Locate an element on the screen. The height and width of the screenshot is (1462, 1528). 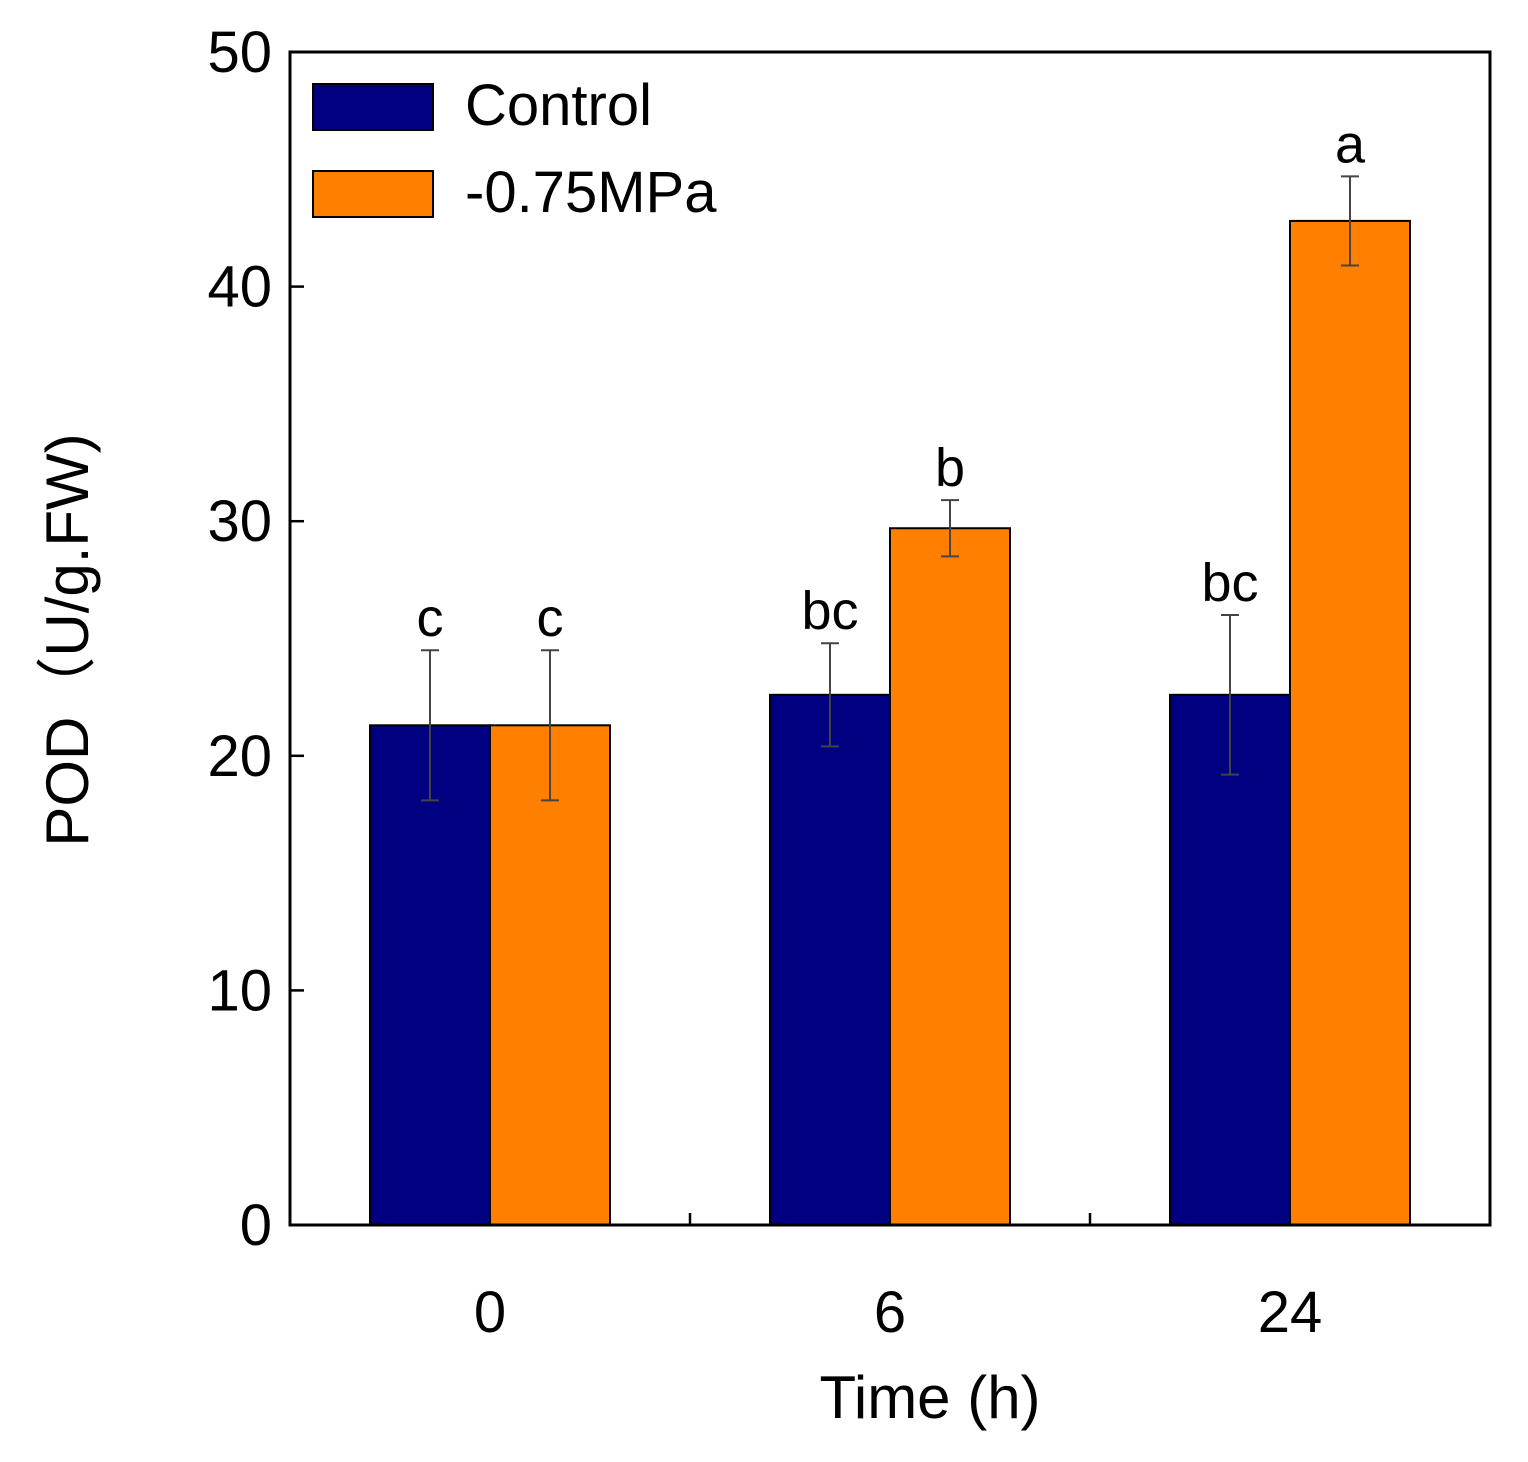
x-tick-label: 6 is located at coordinates (890, 1312).